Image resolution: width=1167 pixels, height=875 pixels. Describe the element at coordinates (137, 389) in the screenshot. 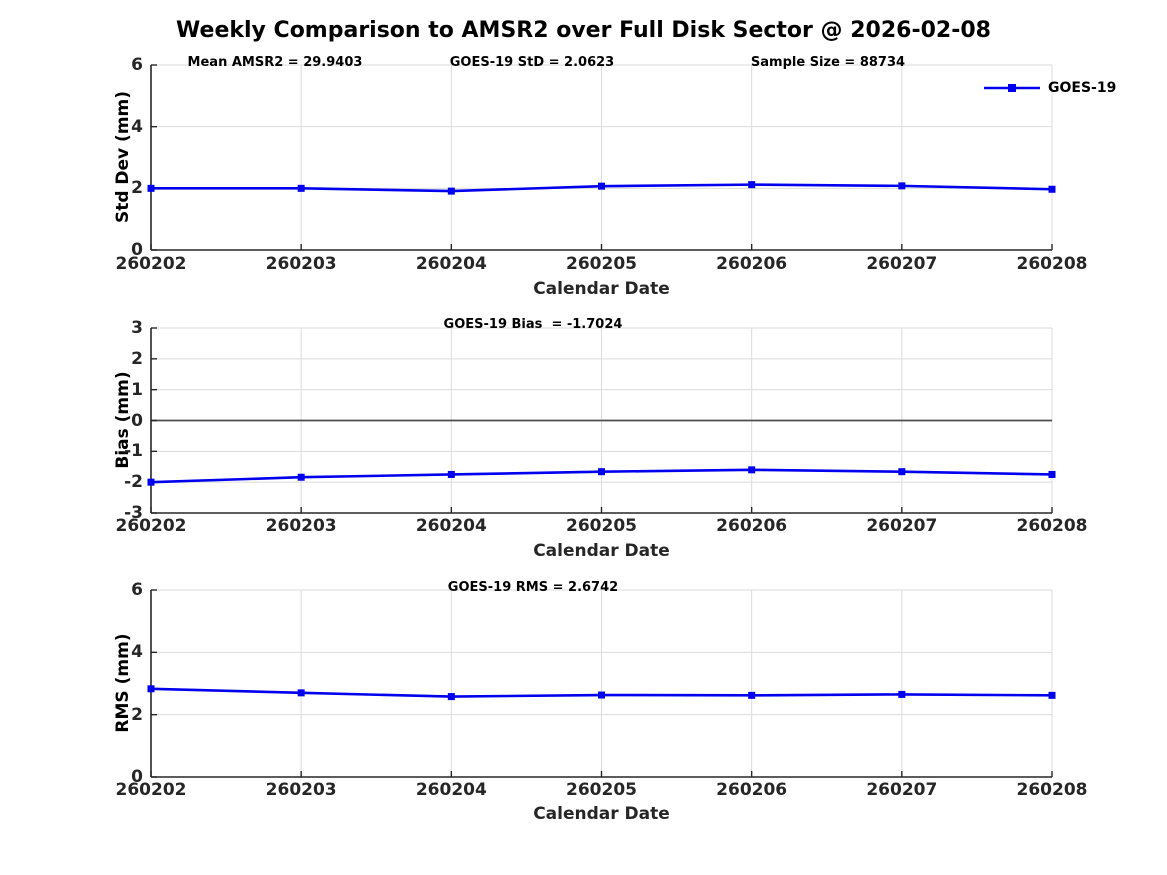

I see `y-tick-label: 1` at that location.